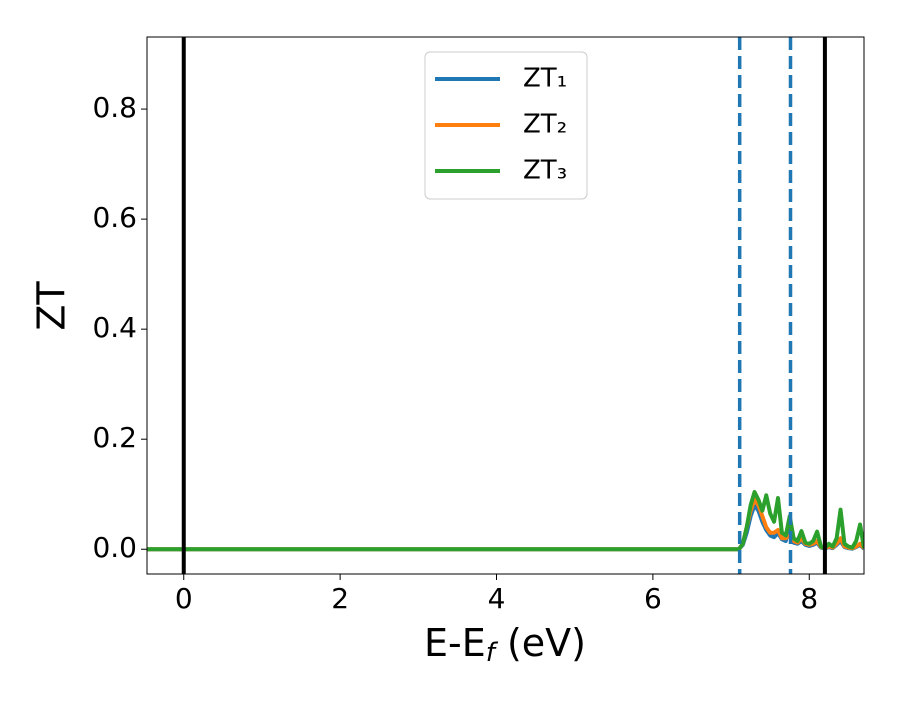 The width and height of the screenshot is (900, 704). What do you see at coordinates (545, 125) in the screenshot?
I see `legend-label: ZT₂` at bounding box center [545, 125].